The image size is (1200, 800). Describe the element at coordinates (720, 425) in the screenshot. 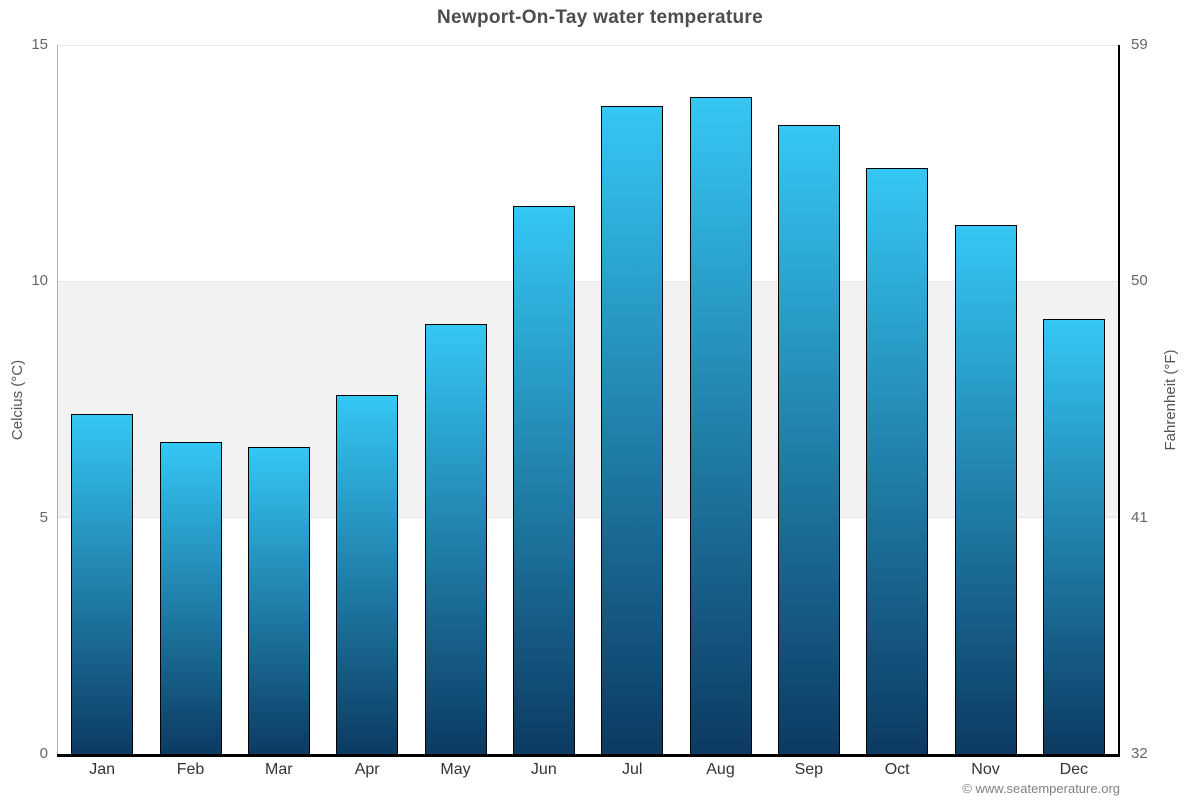

I see `bar-aug` at that location.